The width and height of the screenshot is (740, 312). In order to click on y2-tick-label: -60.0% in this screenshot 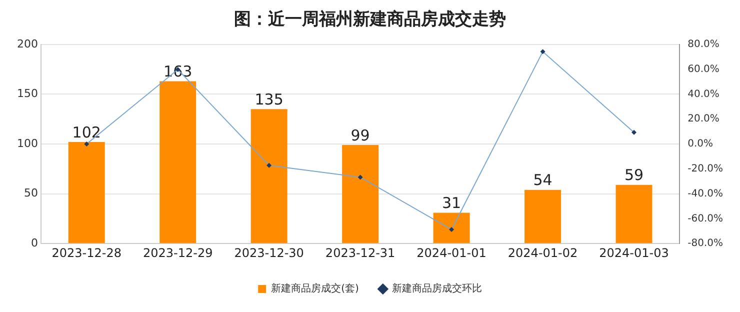, I will do `click(706, 218)`.